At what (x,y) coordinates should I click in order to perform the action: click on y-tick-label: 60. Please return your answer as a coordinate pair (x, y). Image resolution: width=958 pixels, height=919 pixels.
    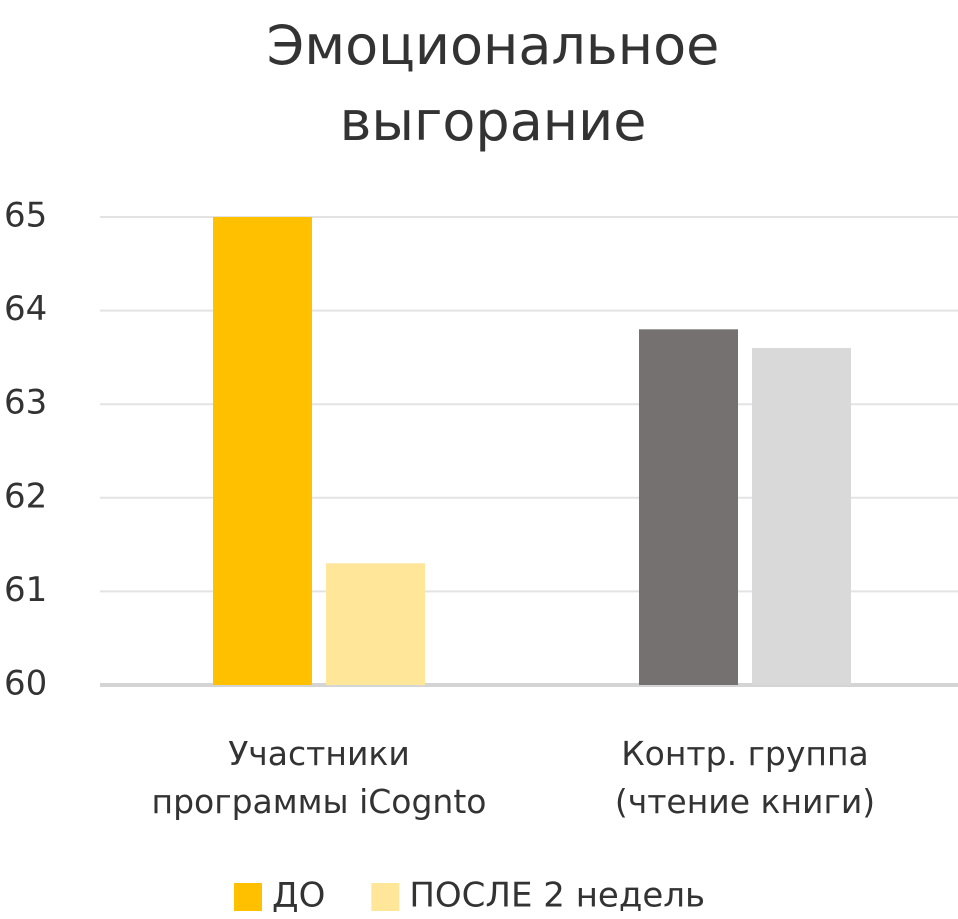
    Looking at the image, I should click on (25, 684).